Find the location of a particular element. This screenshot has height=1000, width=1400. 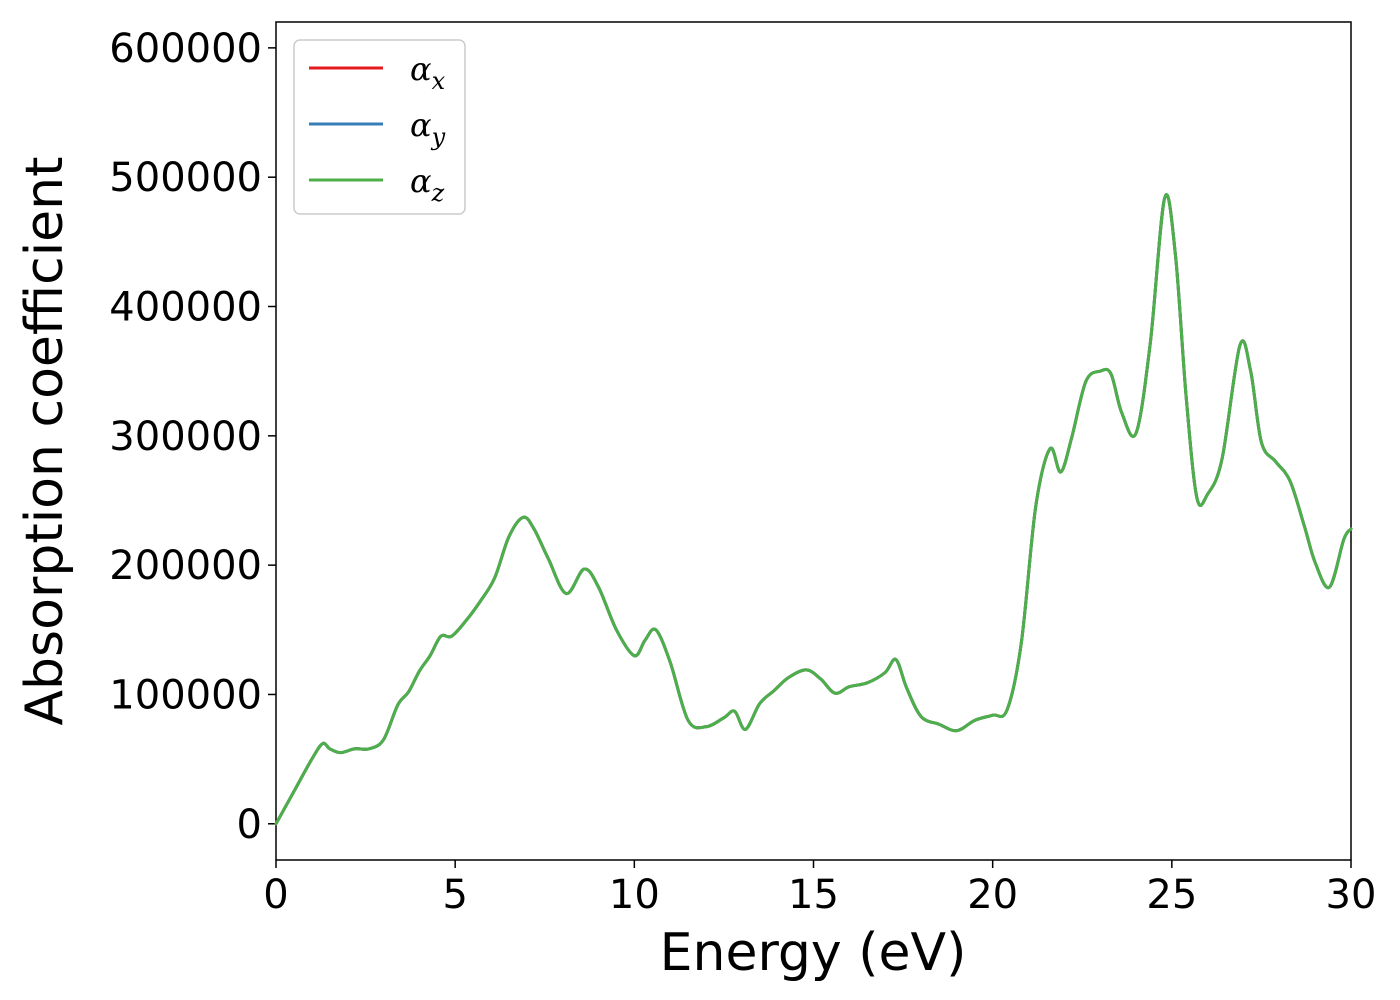

y-axis-ticks: 0 100000 200000 300000 400000 500000 600000 is located at coordinates (192, 437).